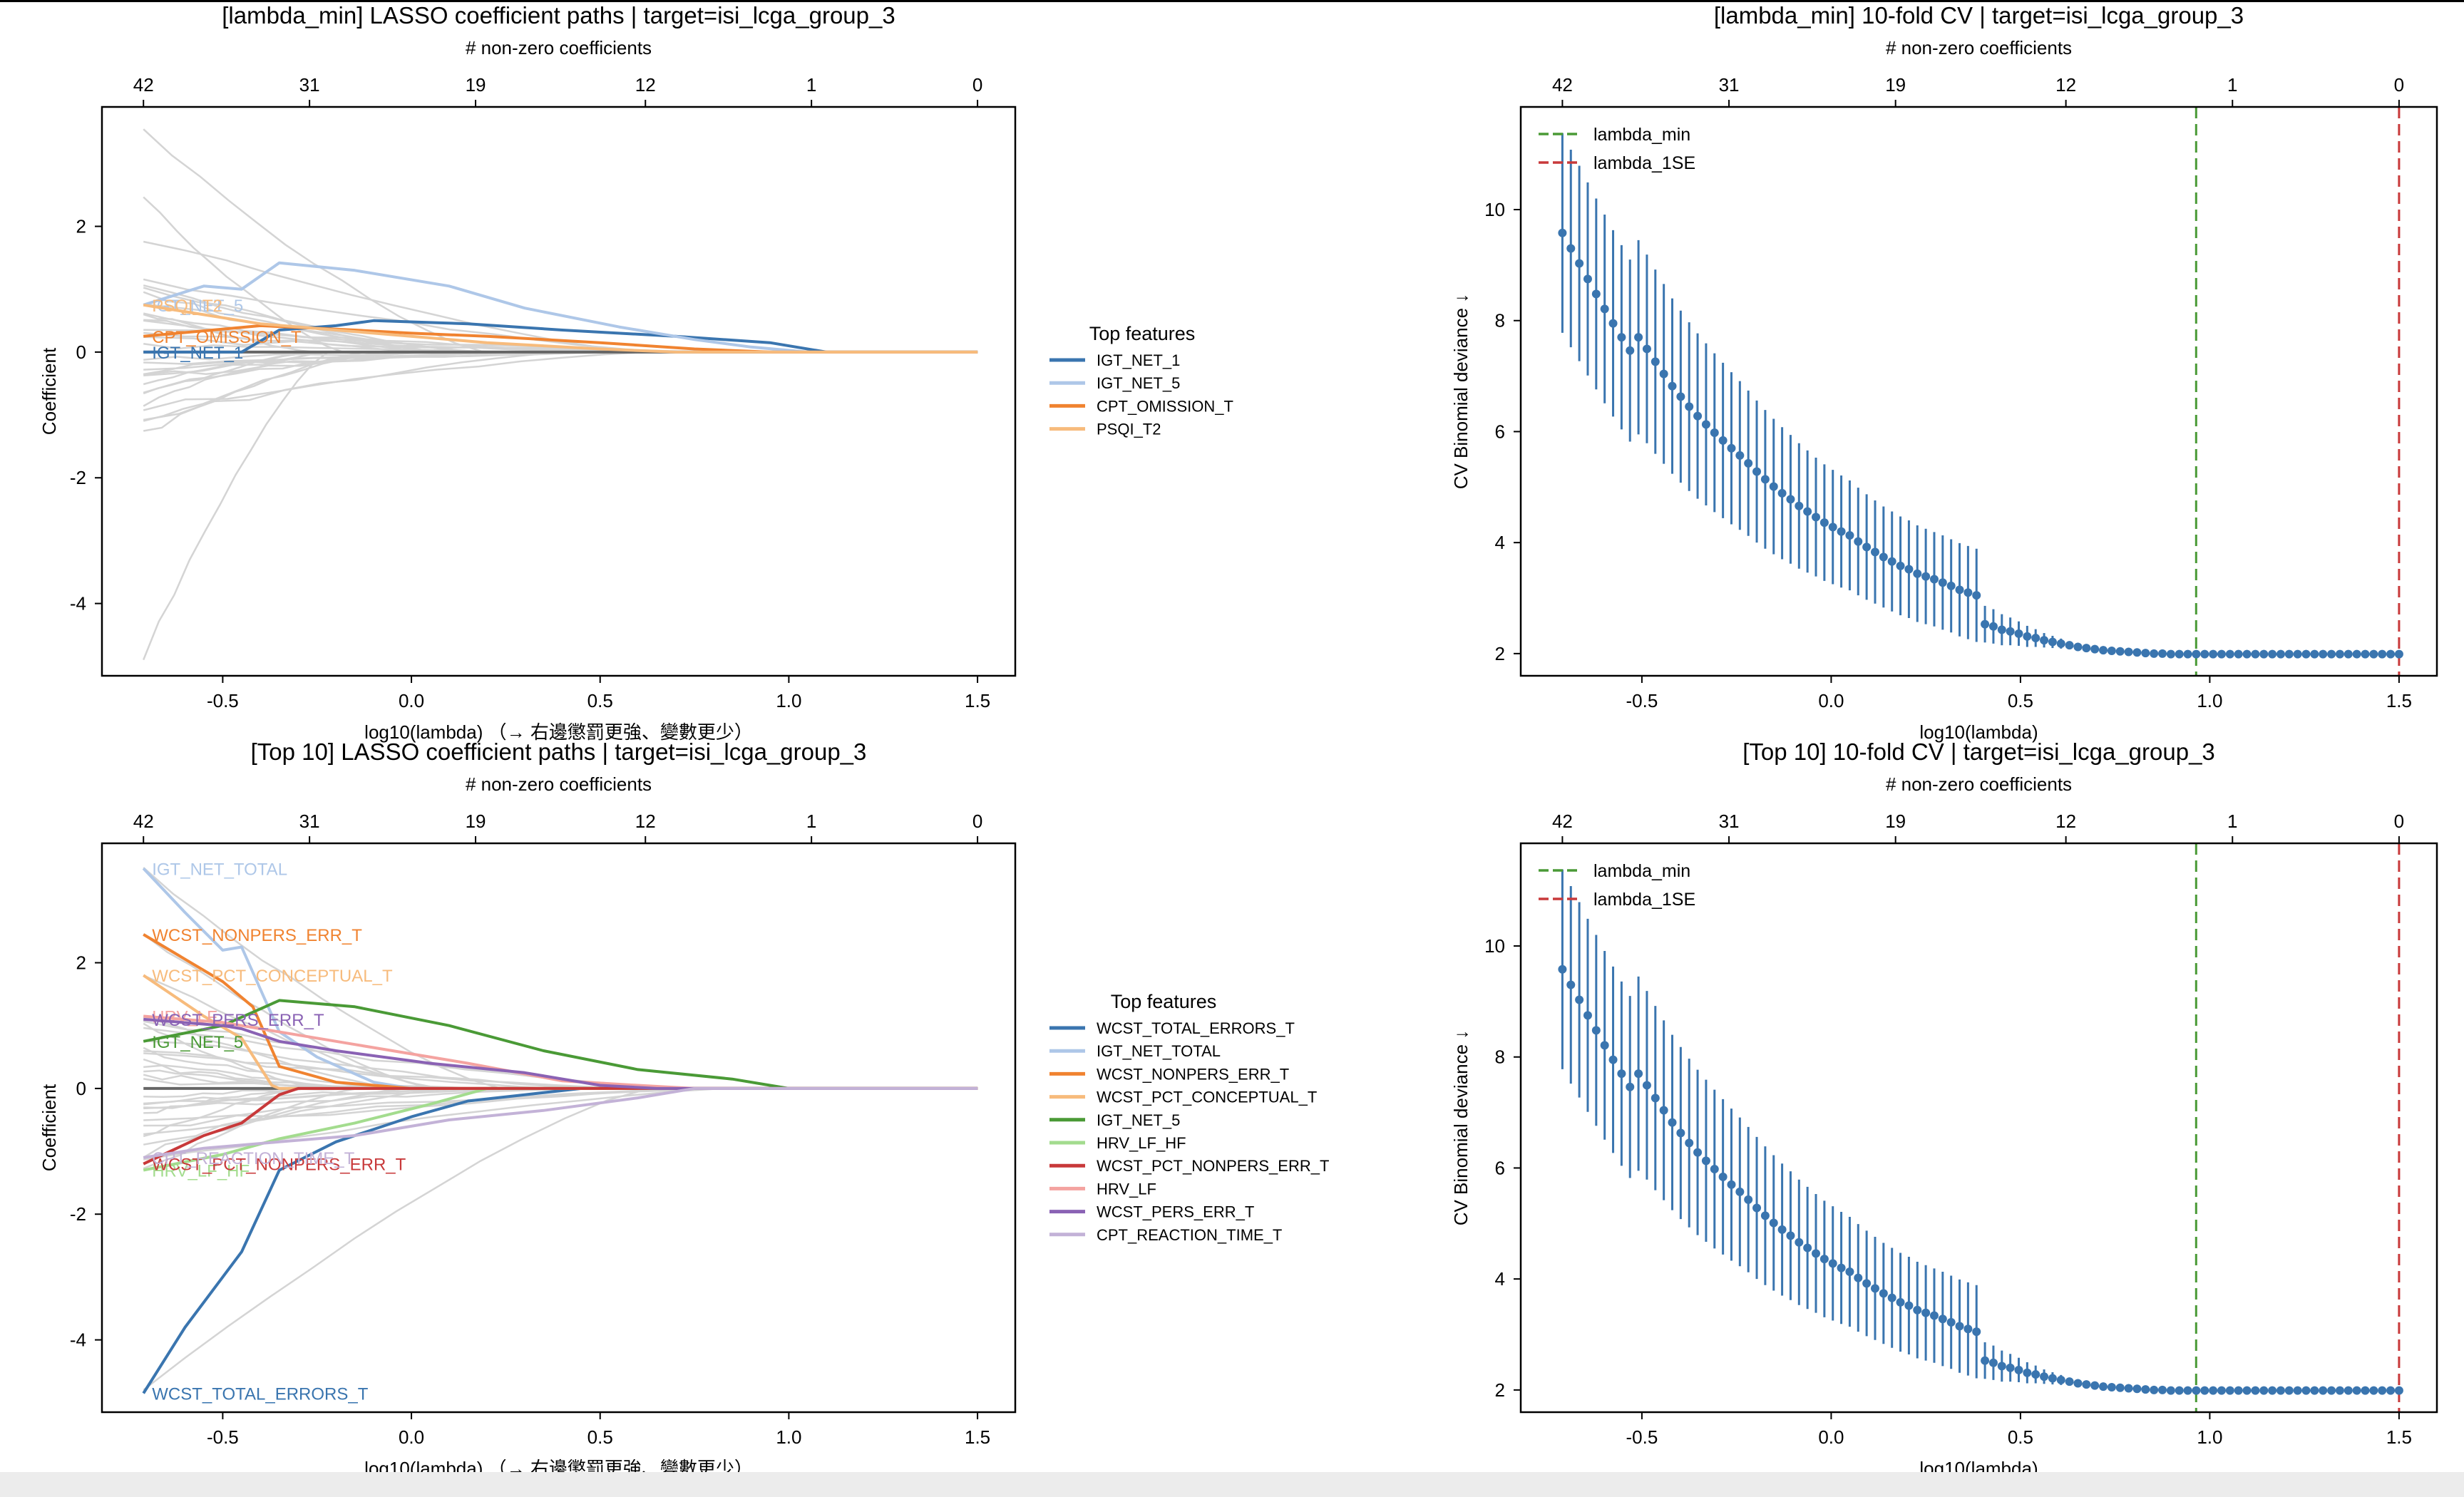 The width and height of the screenshot is (2464, 1497). I want to click on series-line-wcst-pct-nonpers-err-t, so click(560, 1126).